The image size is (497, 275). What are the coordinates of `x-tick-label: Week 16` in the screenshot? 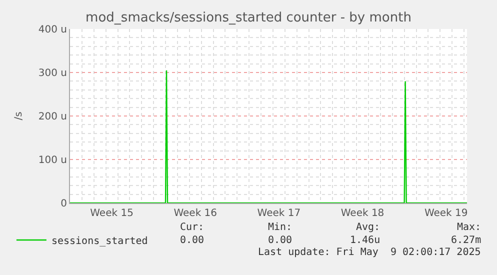 It's located at (196, 213).